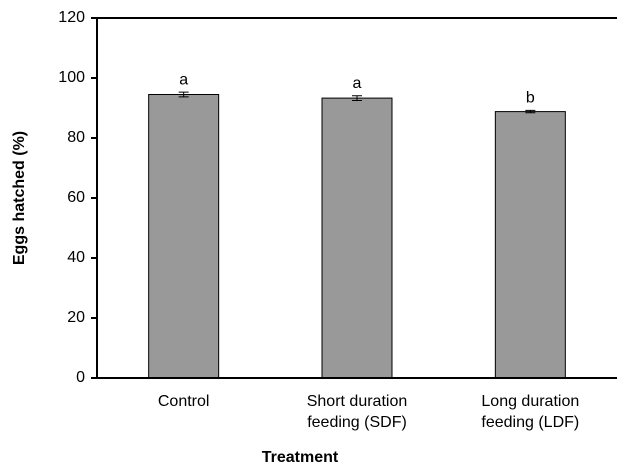 Image resolution: width=619 pixels, height=467 pixels. I want to click on y-tick-label: 80, so click(76, 137).